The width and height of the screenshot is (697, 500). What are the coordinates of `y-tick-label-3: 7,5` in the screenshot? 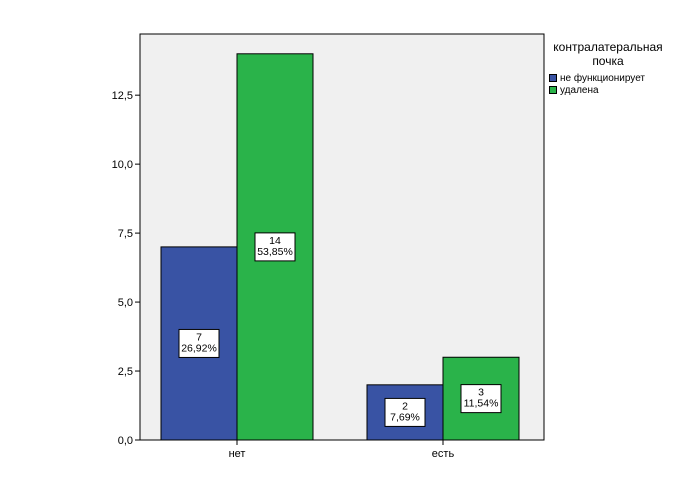 It's located at (125, 234).